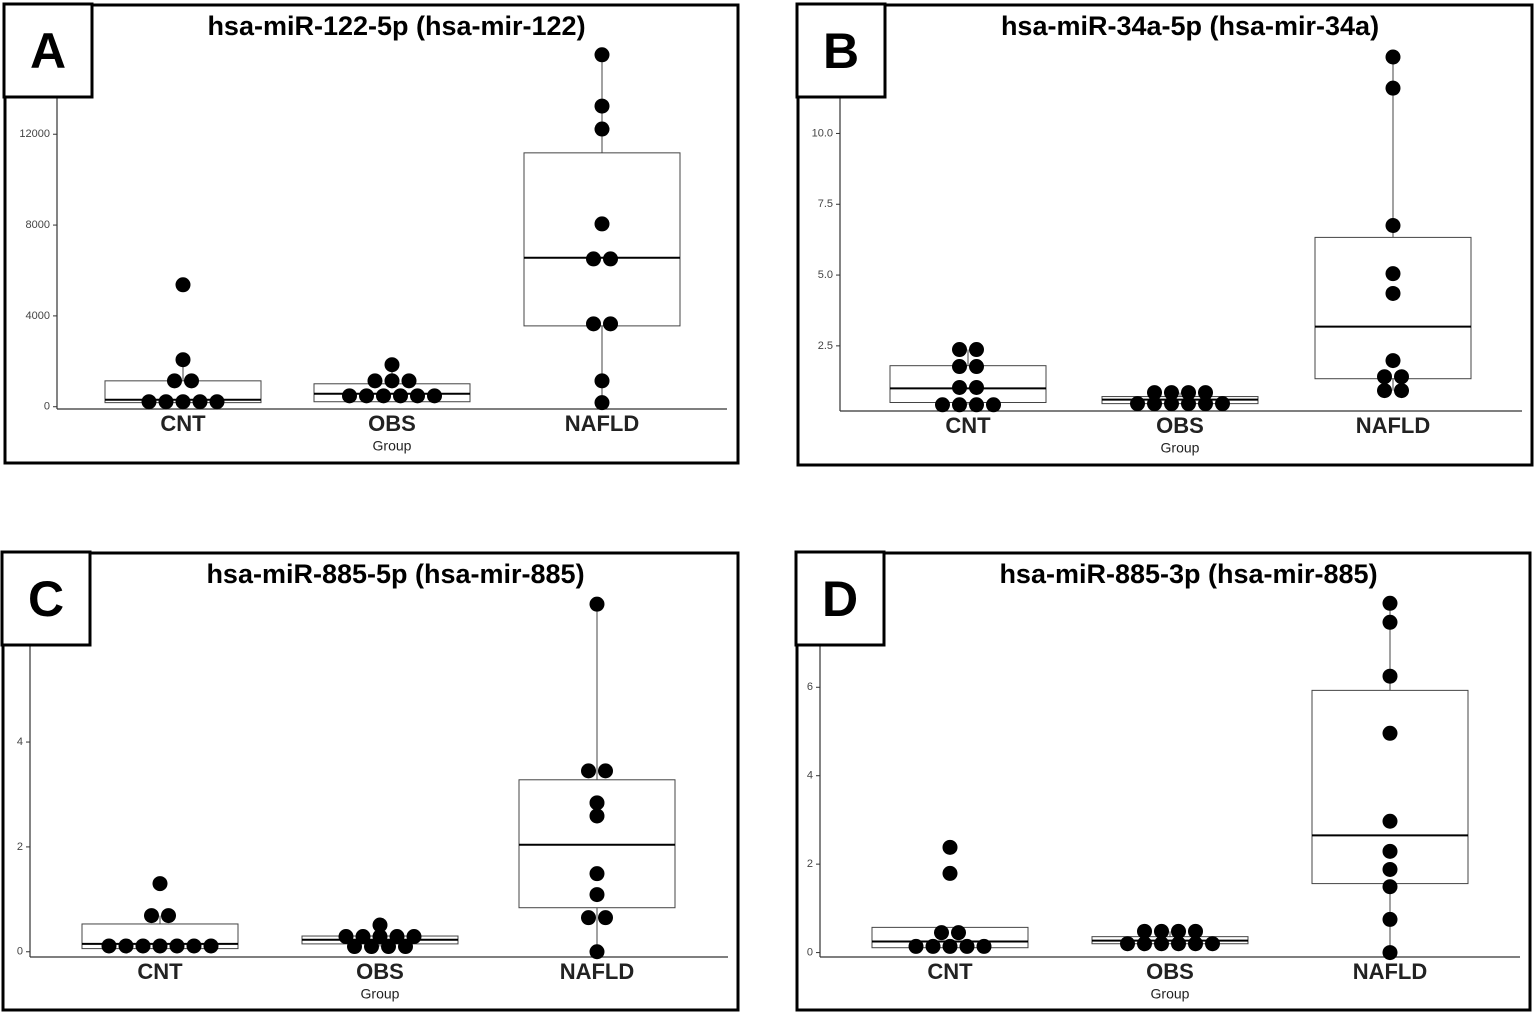  I want to click on panel-label: A, so click(48, 51).